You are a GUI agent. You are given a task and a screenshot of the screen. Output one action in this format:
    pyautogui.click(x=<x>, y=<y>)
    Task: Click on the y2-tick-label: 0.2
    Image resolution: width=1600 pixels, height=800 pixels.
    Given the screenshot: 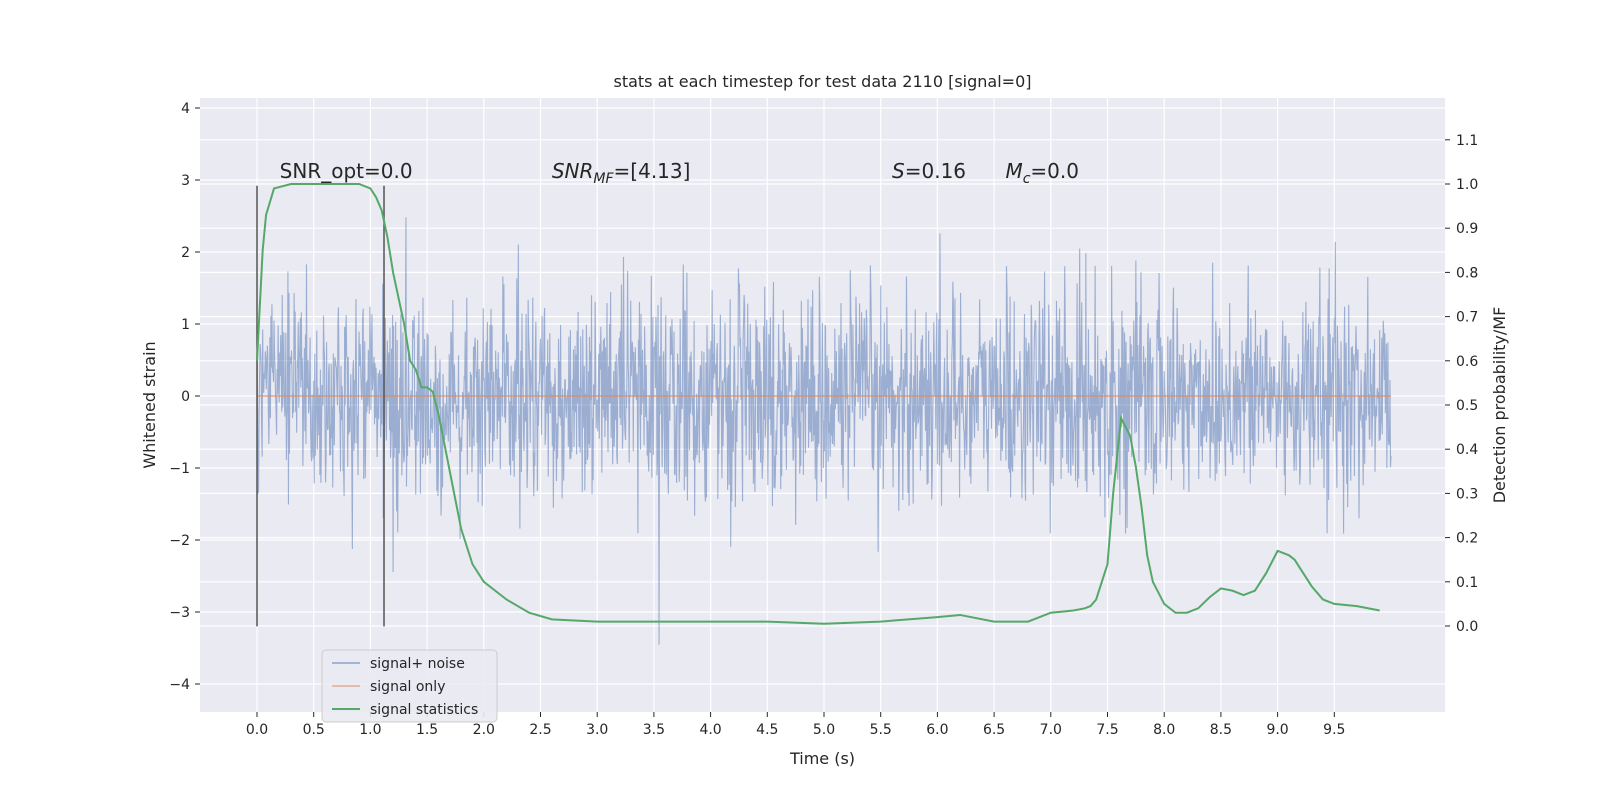 What is the action you would take?
    pyautogui.click(x=1467, y=539)
    